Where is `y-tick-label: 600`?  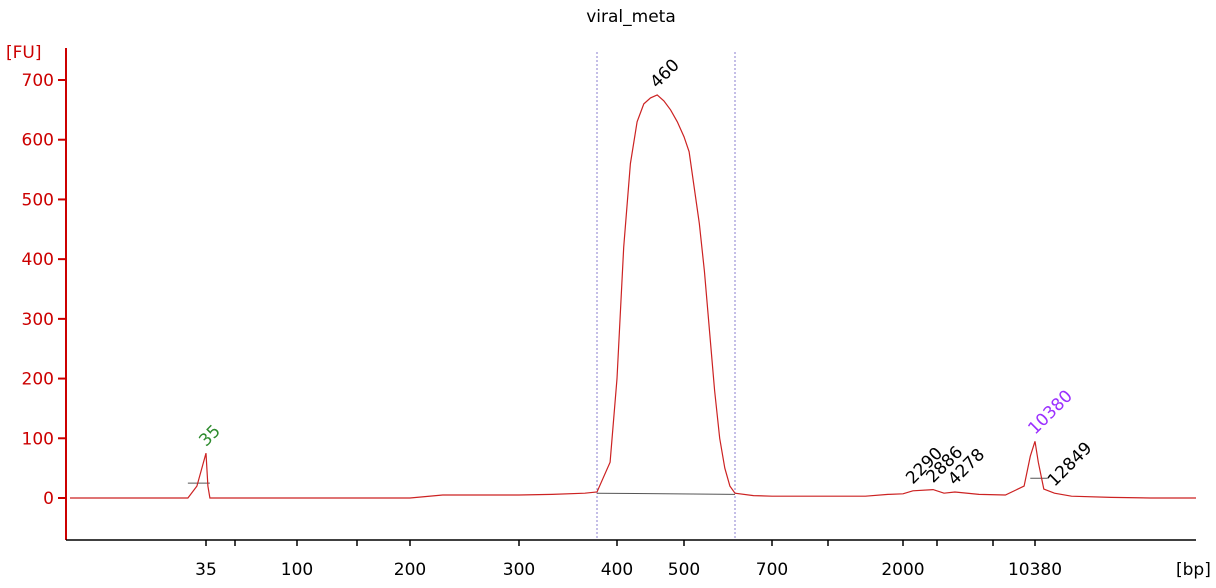
y-tick-label: 600 is located at coordinates (38, 141).